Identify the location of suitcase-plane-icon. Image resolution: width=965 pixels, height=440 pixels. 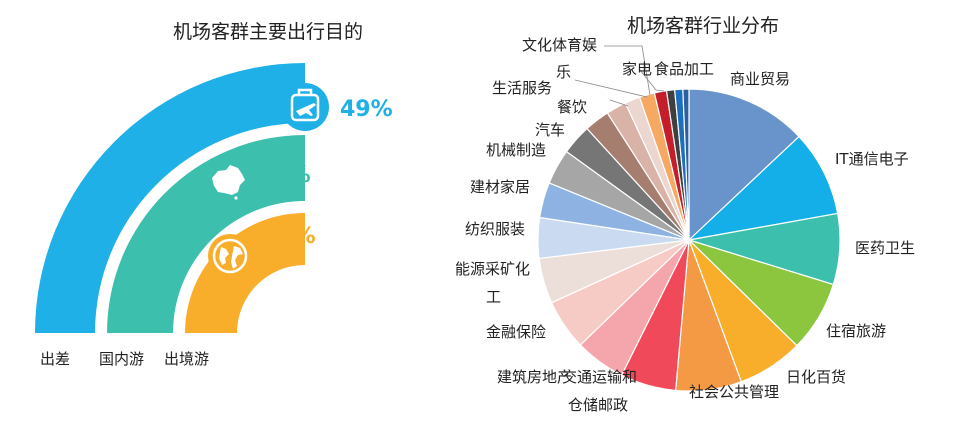
(305, 107).